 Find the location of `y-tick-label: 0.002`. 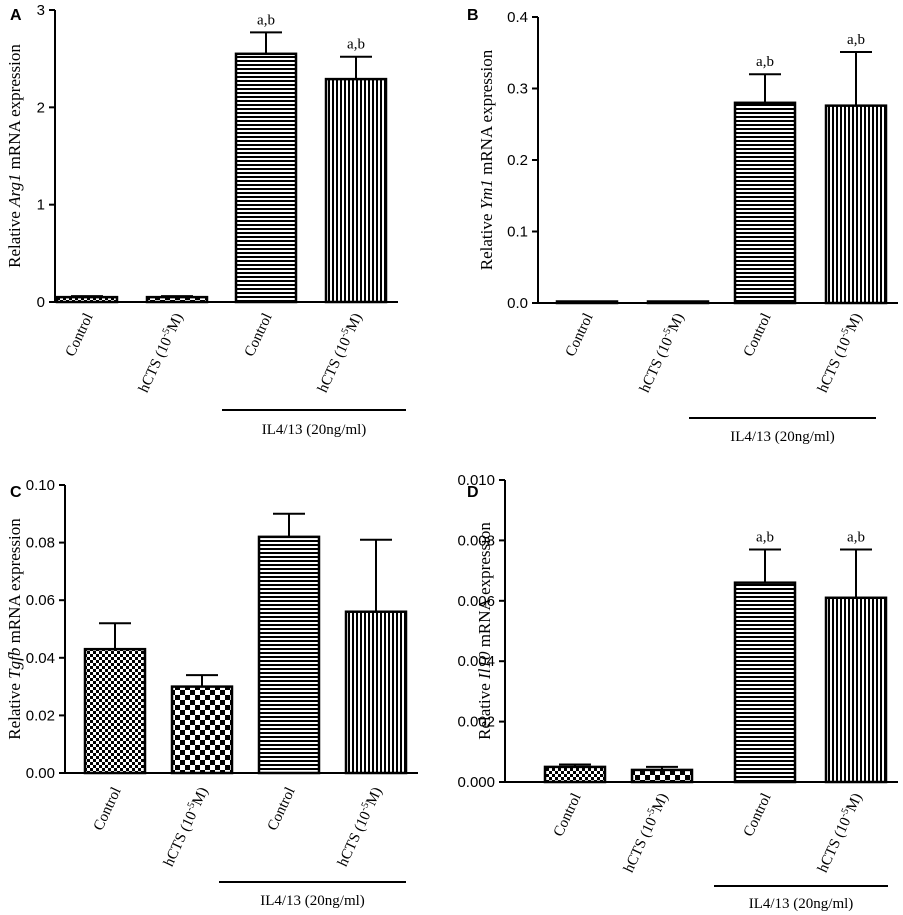

y-tick-label: 0.002 is located at coordinates (476, 722).